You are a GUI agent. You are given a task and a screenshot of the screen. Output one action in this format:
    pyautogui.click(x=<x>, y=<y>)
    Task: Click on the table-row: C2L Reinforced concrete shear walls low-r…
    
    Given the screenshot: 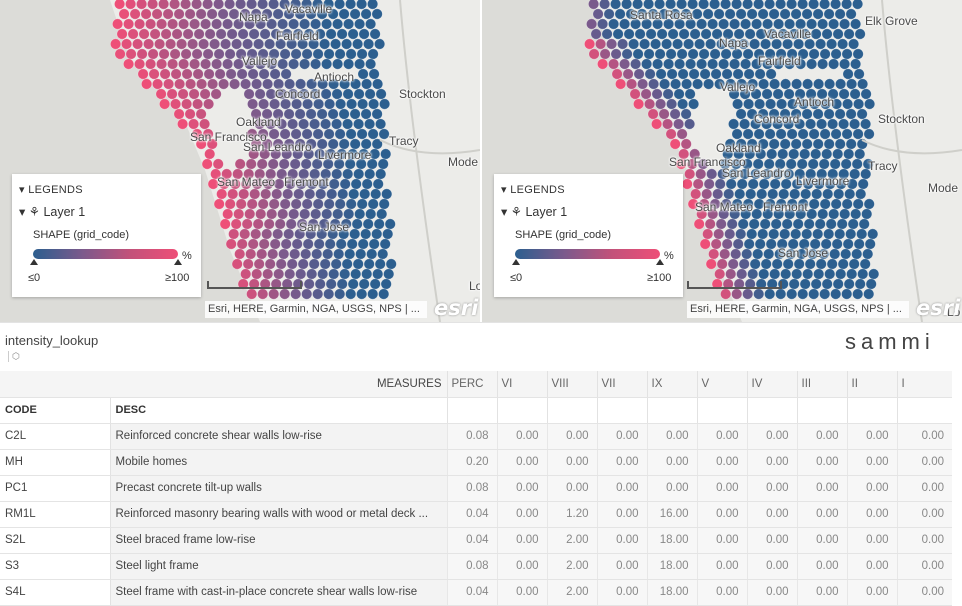 What is the action you would take?
    pyautogui.click(x=476, y=436)
    